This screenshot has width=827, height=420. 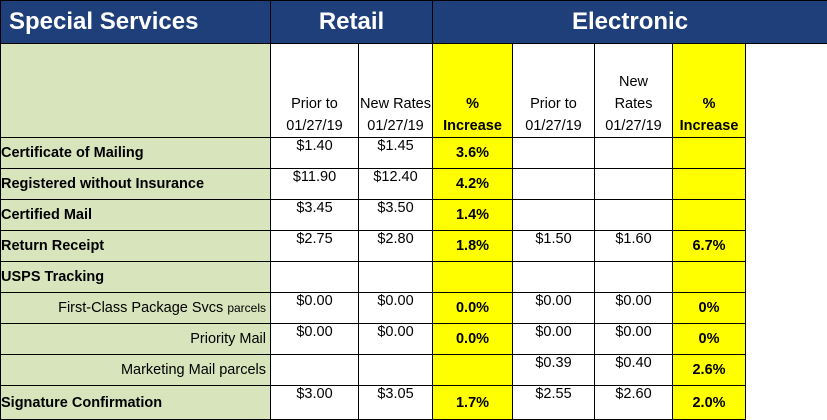 I want to click on row-label: Signature Confirmation, so click(x=136, y=403).